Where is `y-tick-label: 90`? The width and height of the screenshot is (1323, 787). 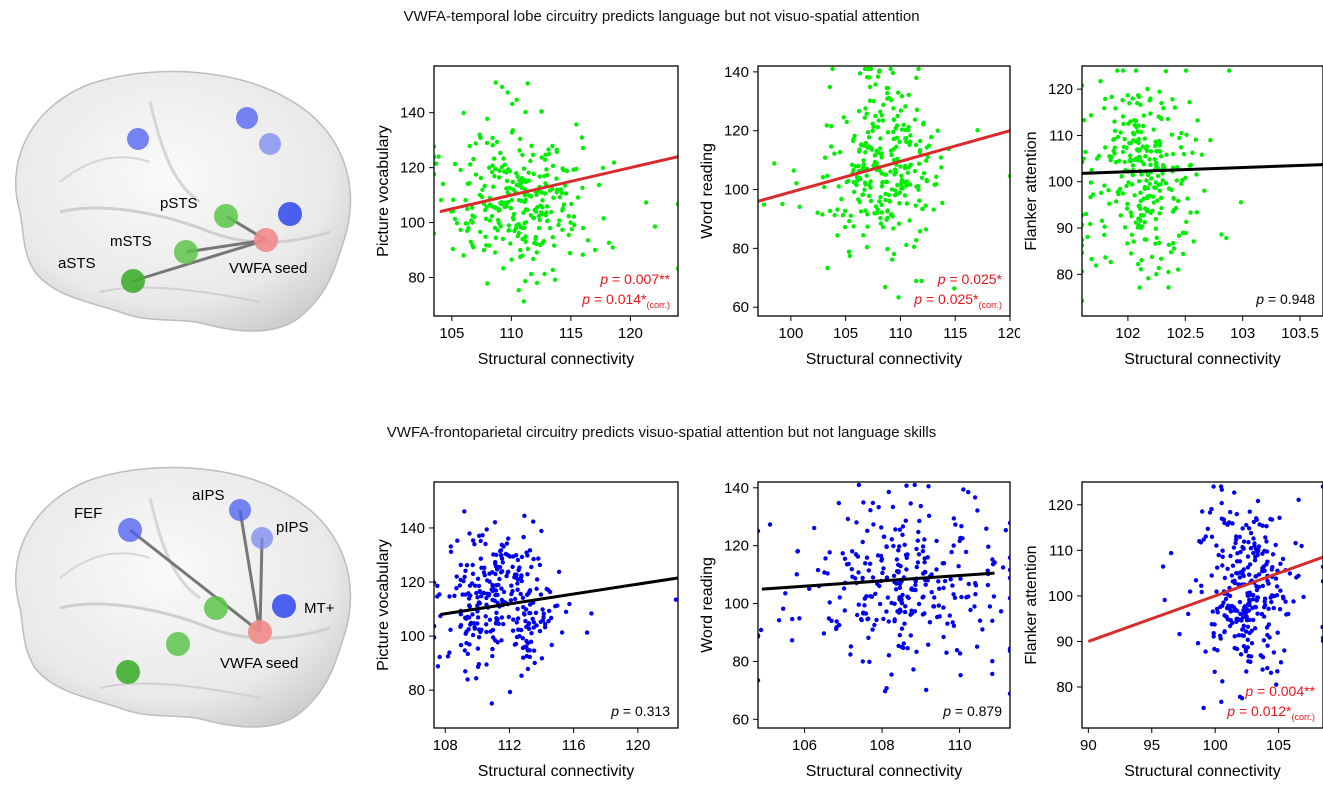 y-tick-label: 90 is located at coordinates (1064, 228).